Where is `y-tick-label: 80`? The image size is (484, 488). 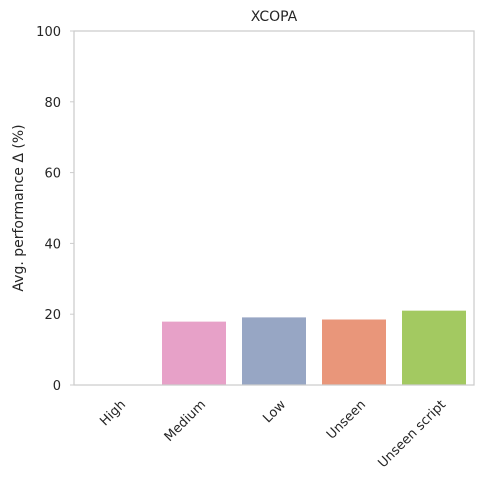 y-tick-label: 80 is located at coordinates (52, 103).